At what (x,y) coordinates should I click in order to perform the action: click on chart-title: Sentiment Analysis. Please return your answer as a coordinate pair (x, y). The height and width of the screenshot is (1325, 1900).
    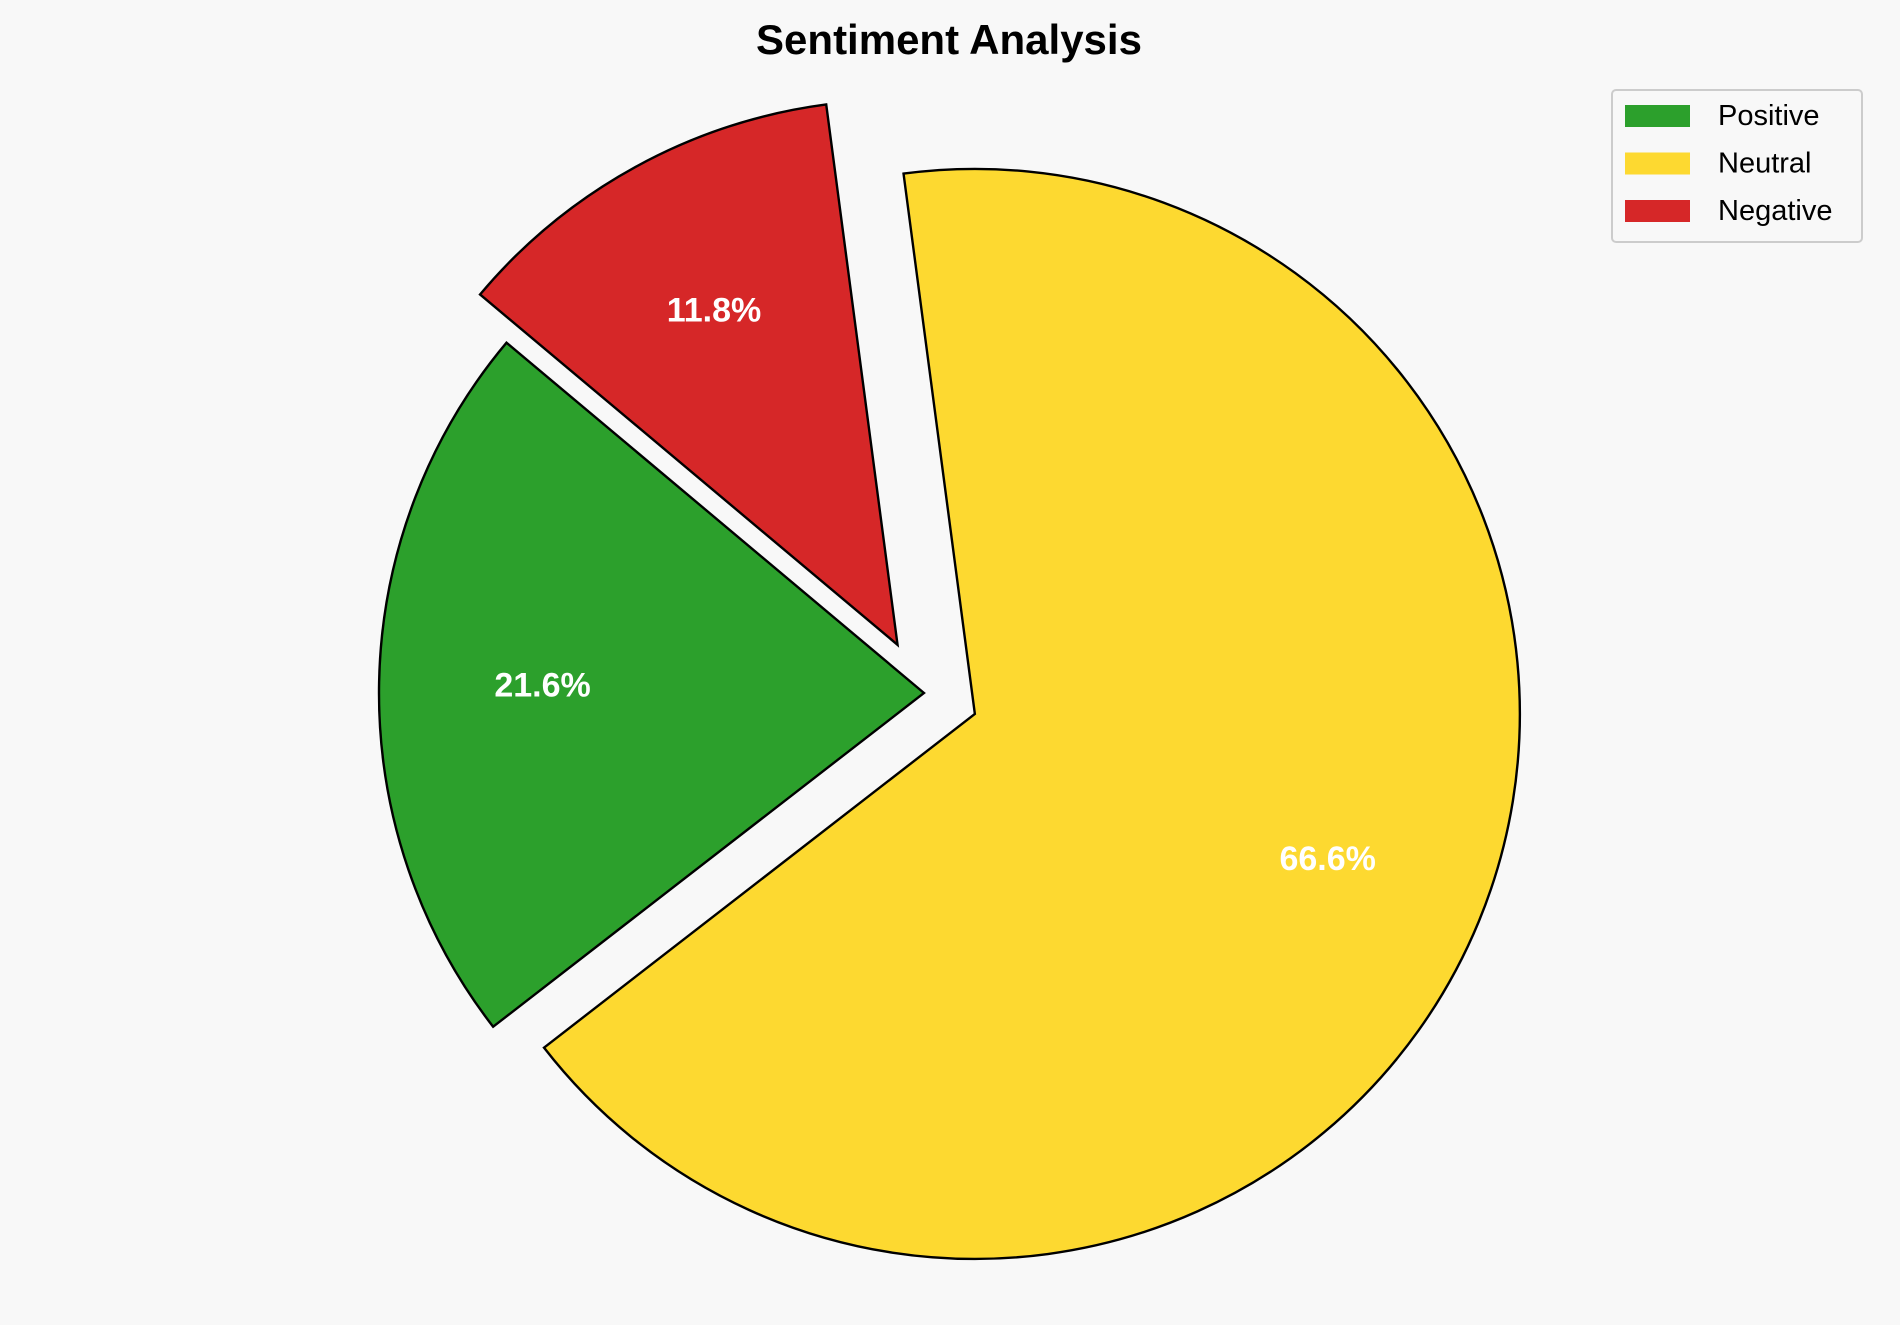
    Looking at the image, I should click on (949, 39).